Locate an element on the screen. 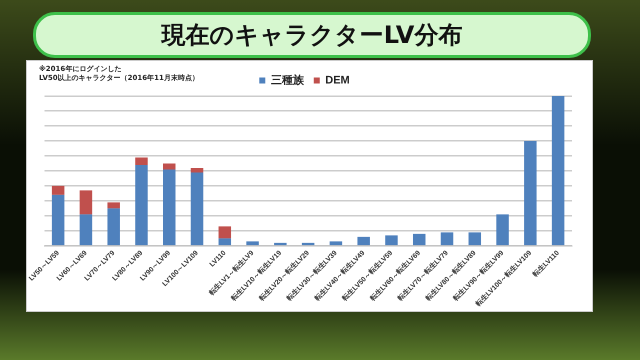 The height and width of the screenshot is (360, 640). chart-title: 現在のキャラクターLV分布 is located at coordinates (312, 35).